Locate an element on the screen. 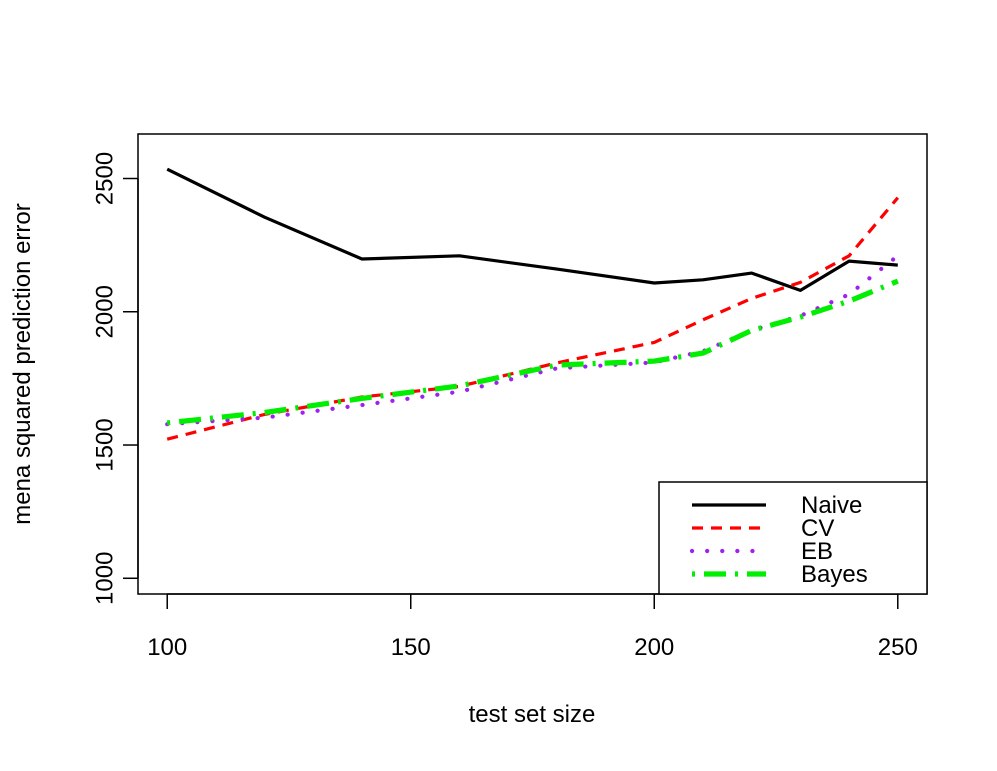 Image resolution: width=997 pixels, height=771 pixels. legend-label-bayes: Bayes is located at coordinates (834, 574).